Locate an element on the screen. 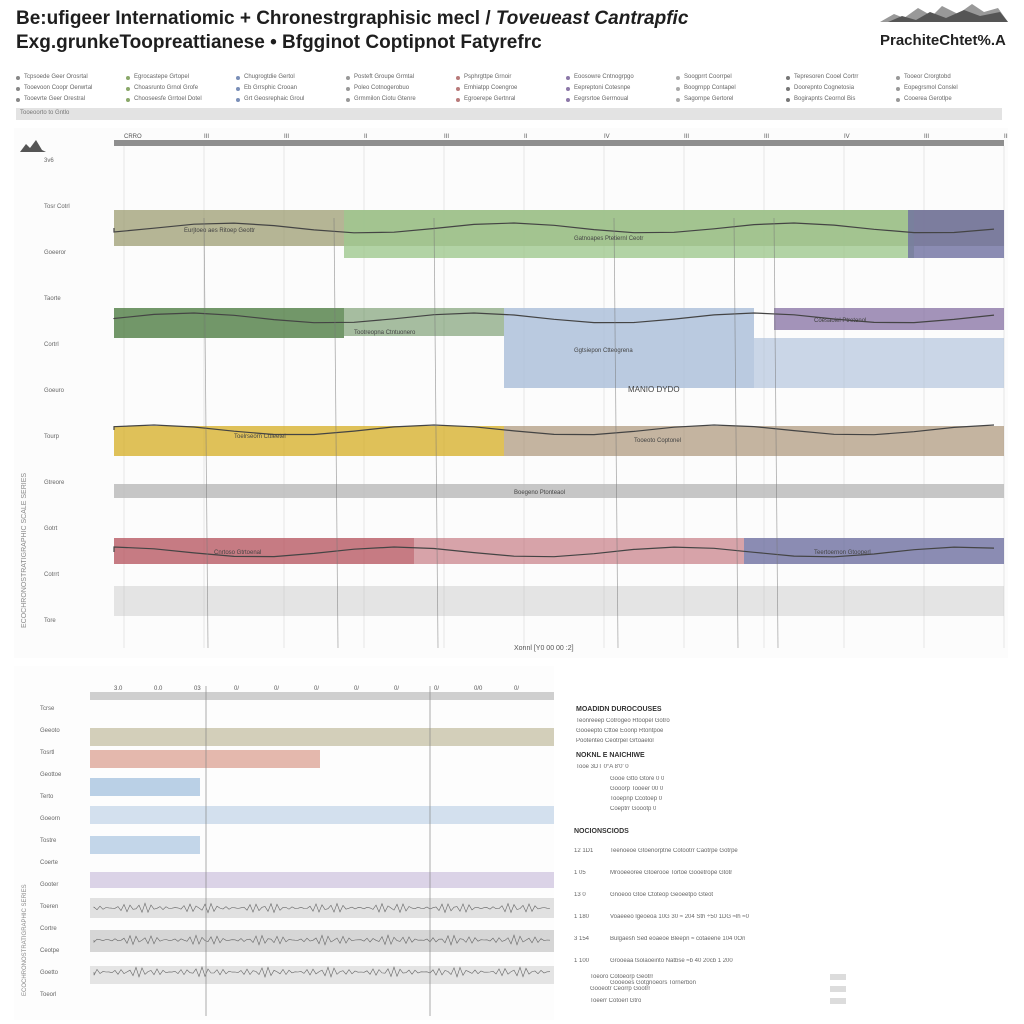  band-blue is located at coordinates (629, 348).